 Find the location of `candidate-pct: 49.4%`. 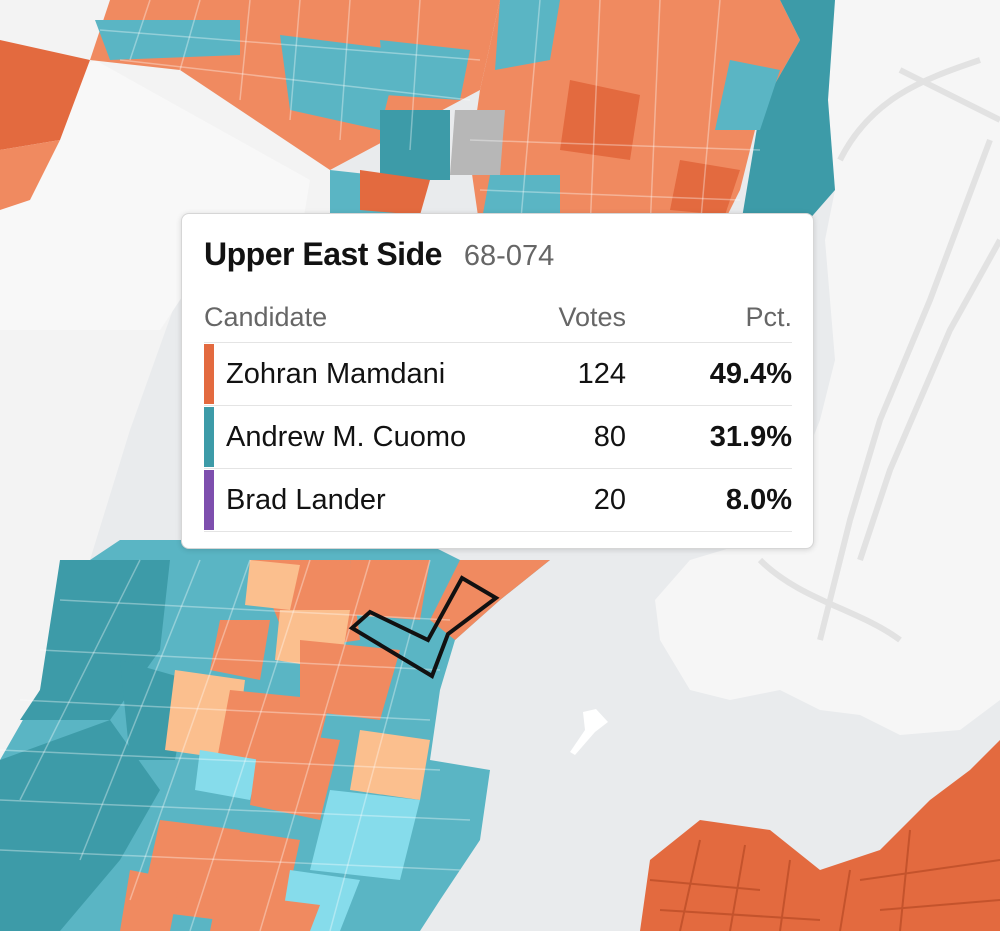

candidate-pct: 49.4% is located at coordinates (750, 373).